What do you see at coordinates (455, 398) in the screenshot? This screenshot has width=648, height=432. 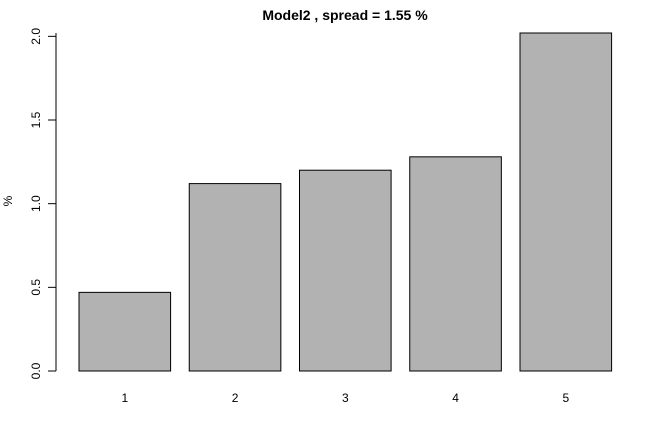 I see `x-tick-label: 4` at bounding box center [455, 398].